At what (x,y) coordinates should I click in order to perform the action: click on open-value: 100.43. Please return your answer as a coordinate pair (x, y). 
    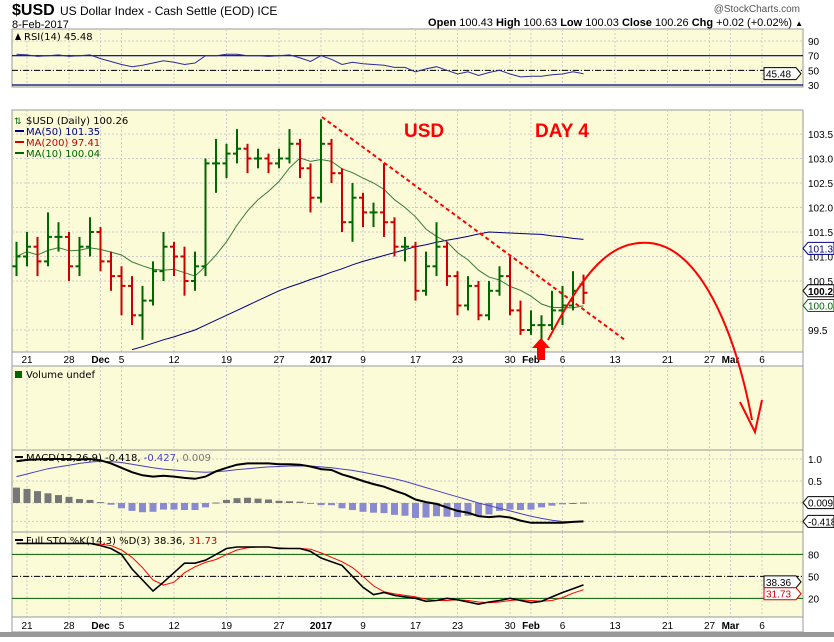
    Looking at the image, I should click on (476, 23).